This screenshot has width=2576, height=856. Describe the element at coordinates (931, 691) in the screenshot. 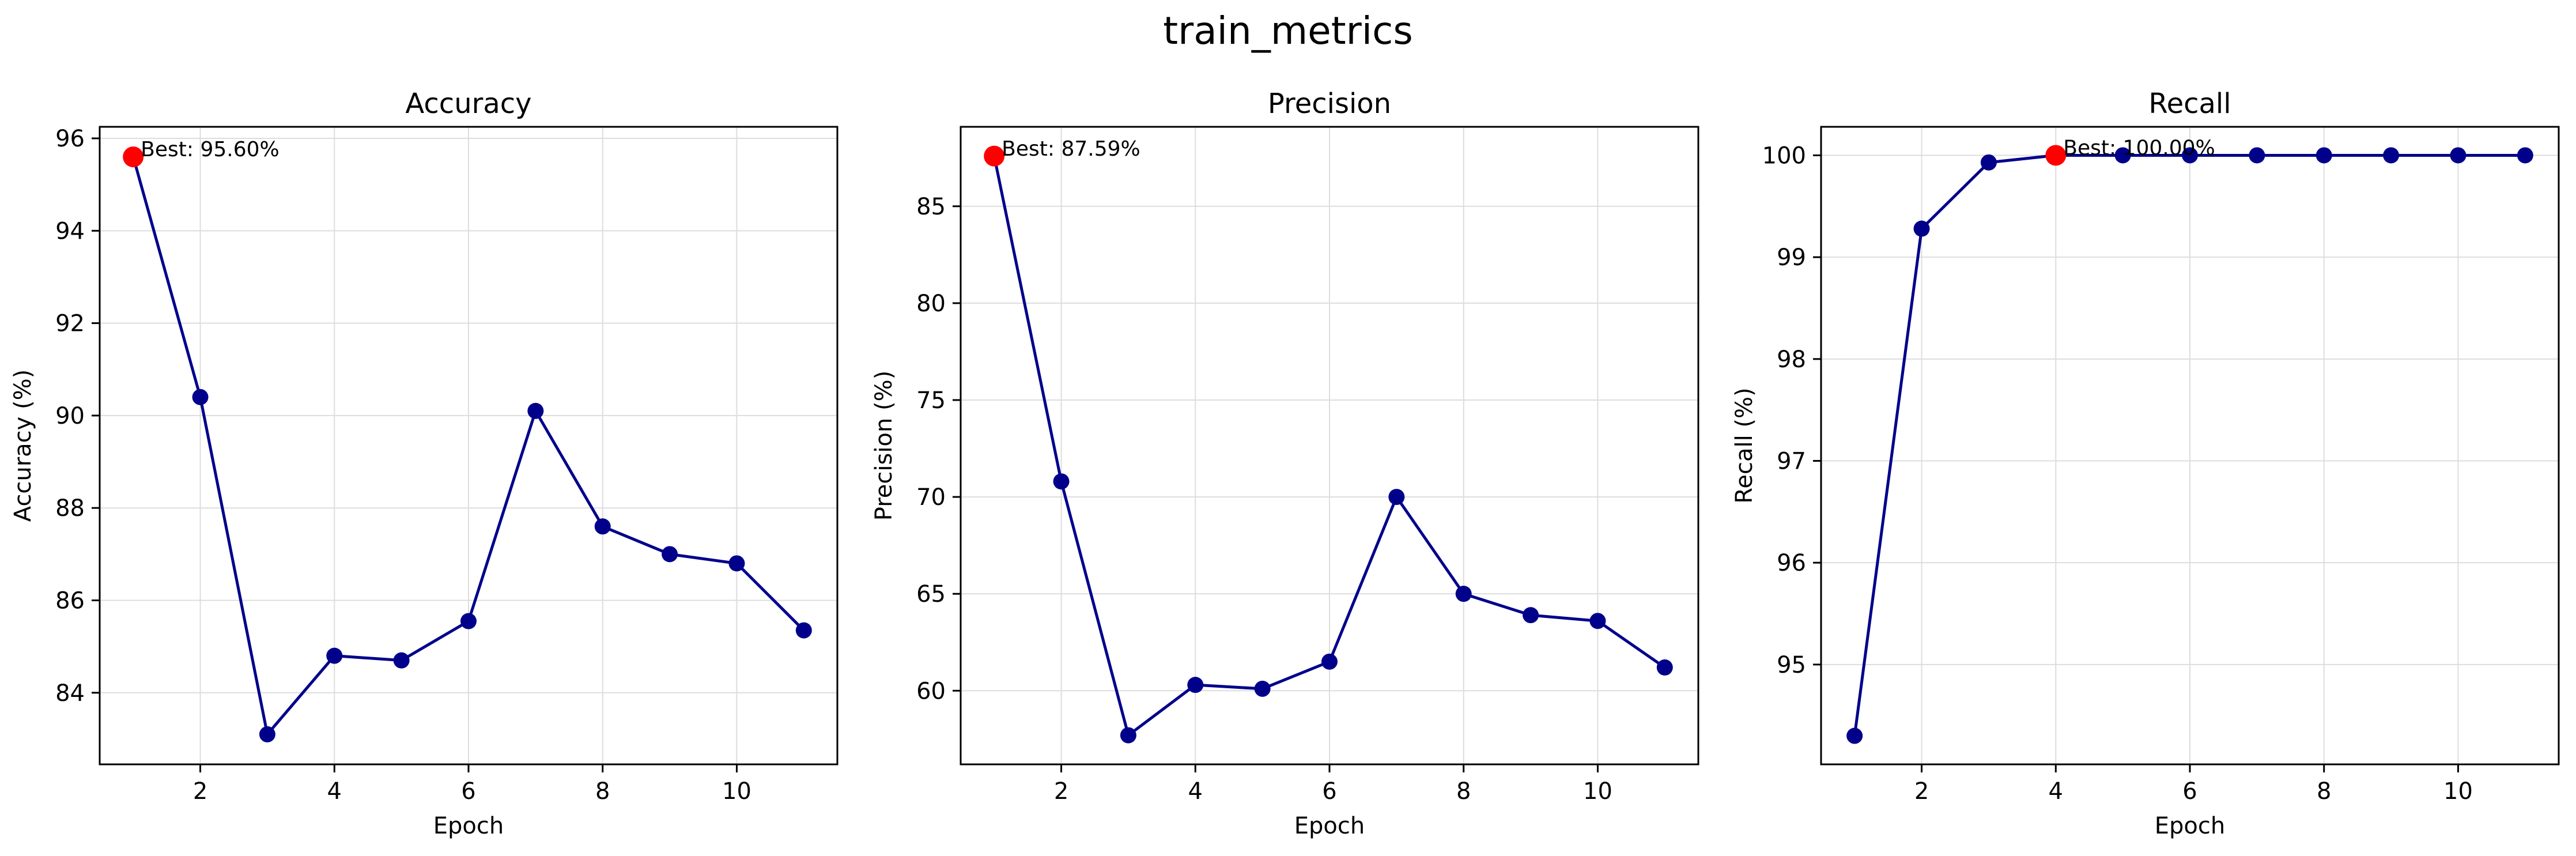

I see `y-tick-label: 60` at that location.